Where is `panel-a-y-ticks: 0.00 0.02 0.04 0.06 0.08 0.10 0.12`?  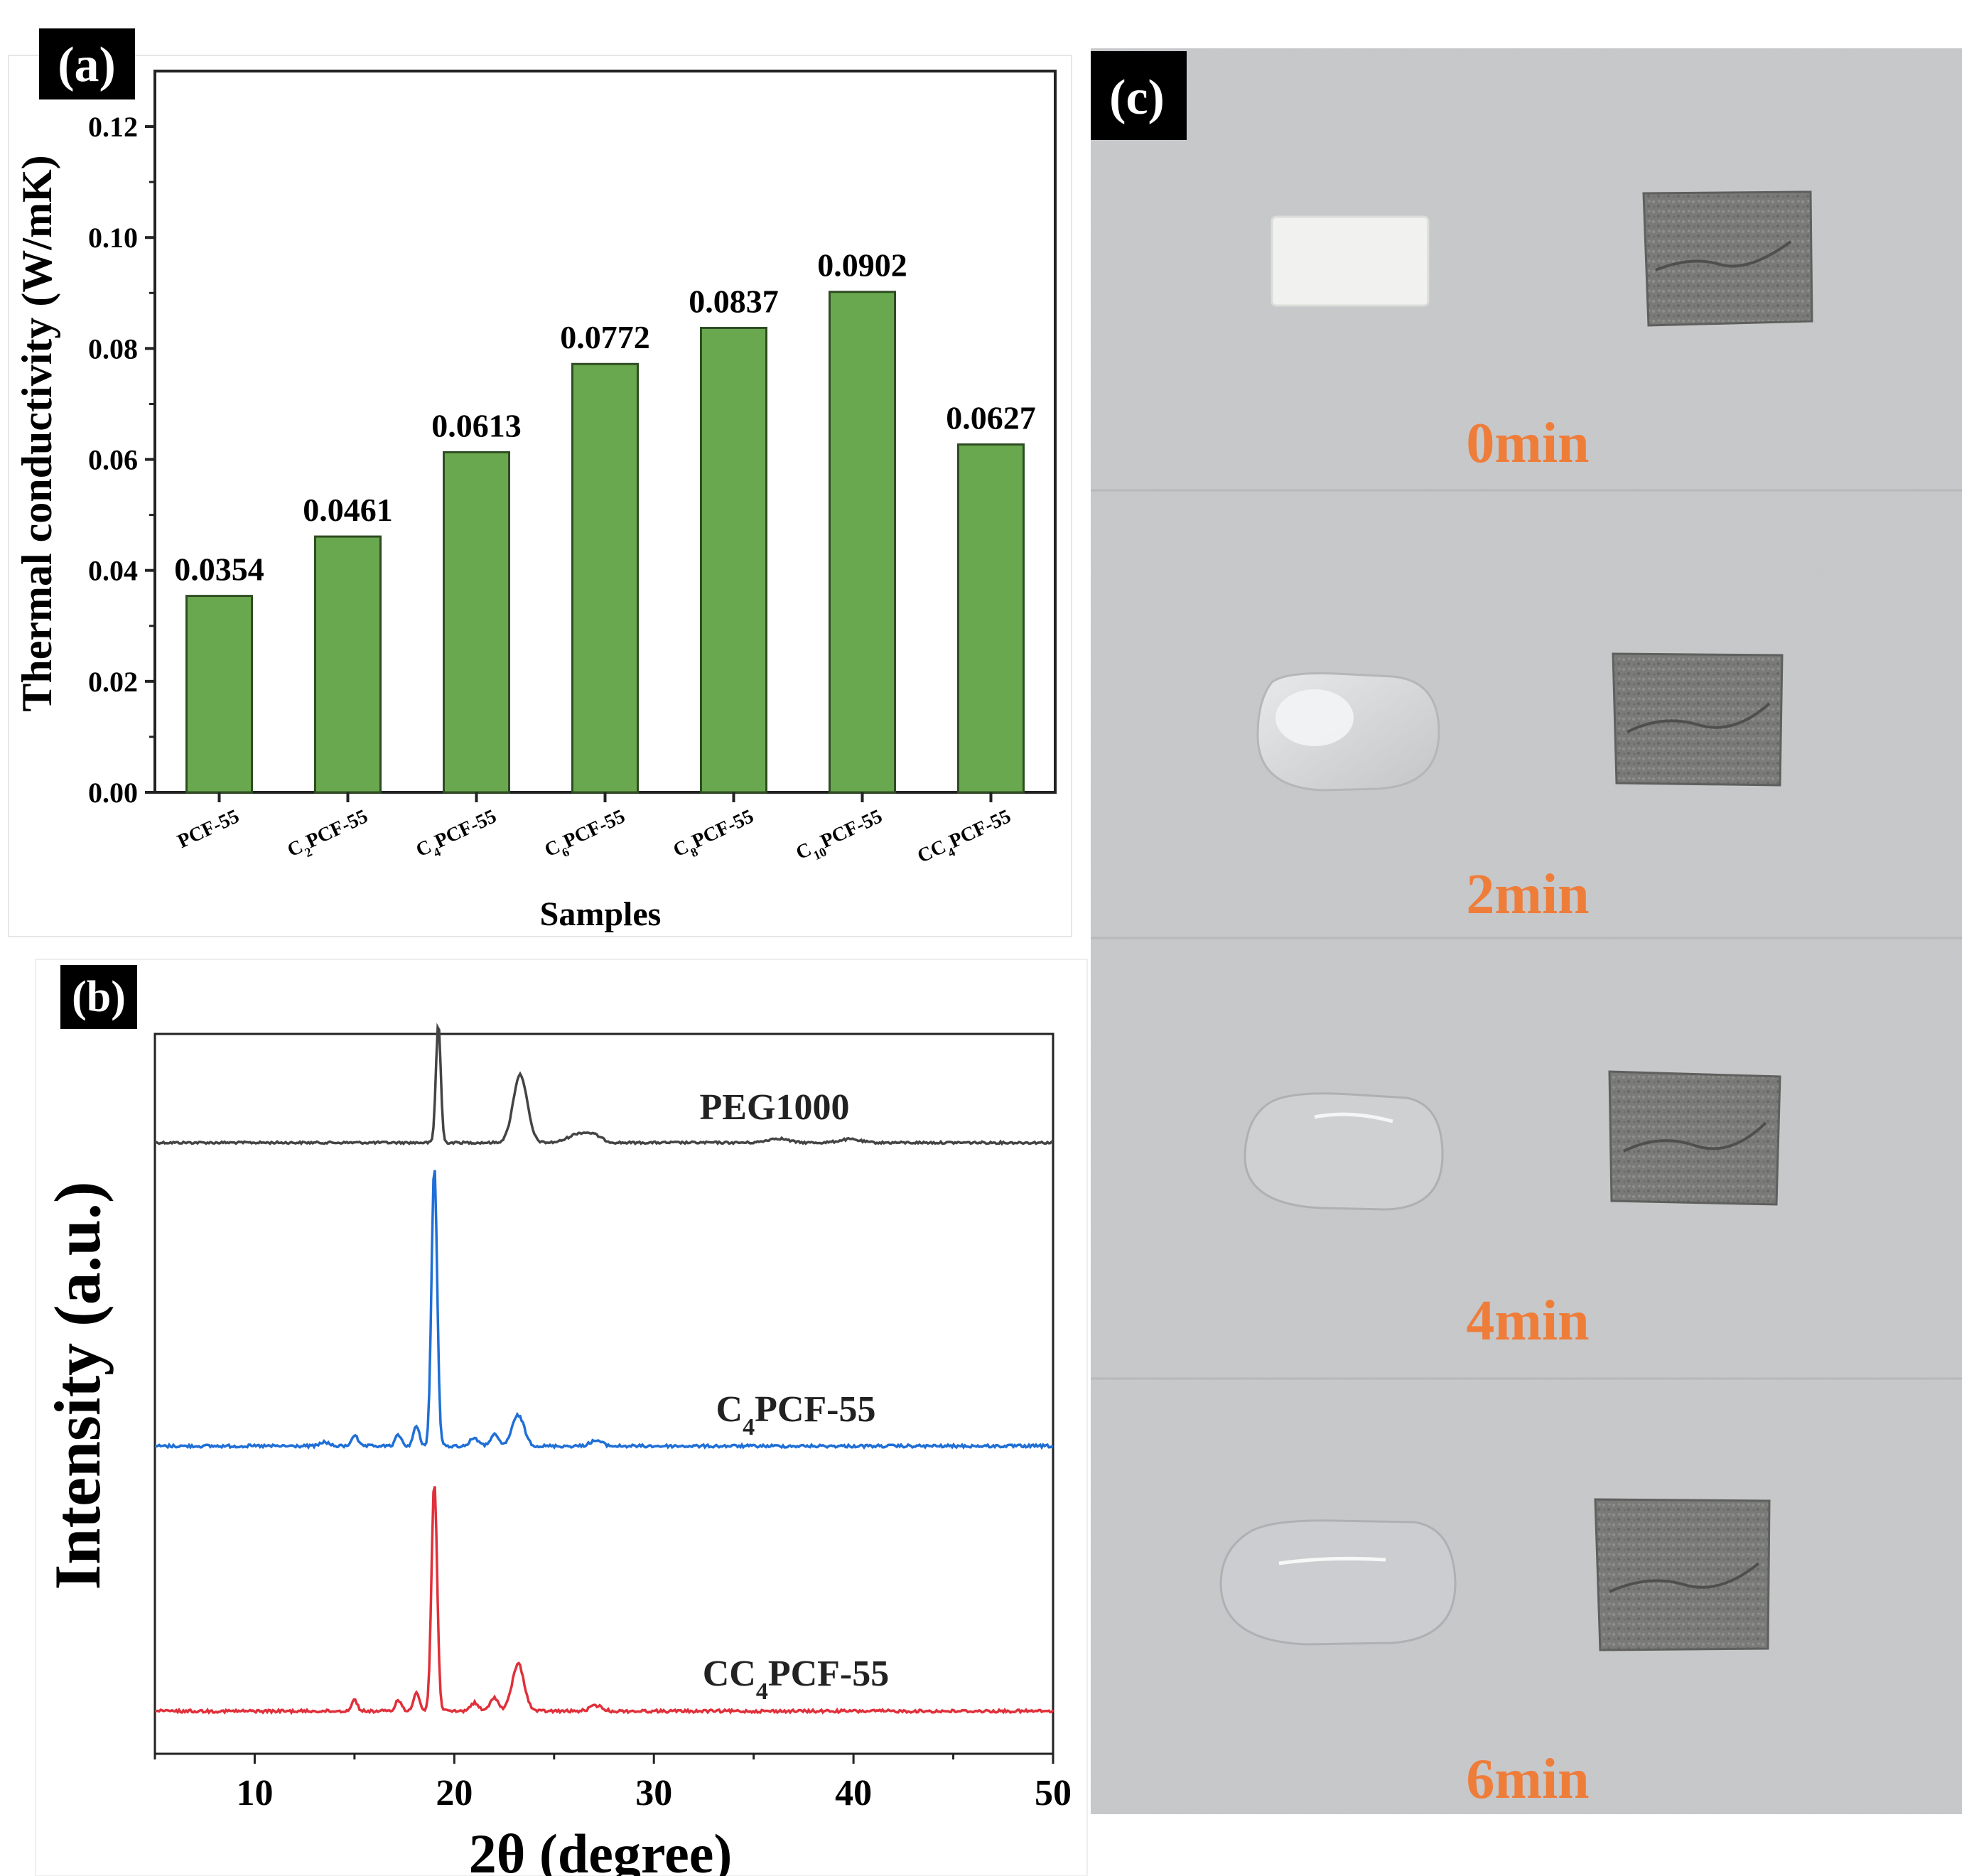 panel-a-y-ticks: 0.00 0.02 0.04 0.06 0.08 0.10 0.12 is located at coordinates (121, 460).